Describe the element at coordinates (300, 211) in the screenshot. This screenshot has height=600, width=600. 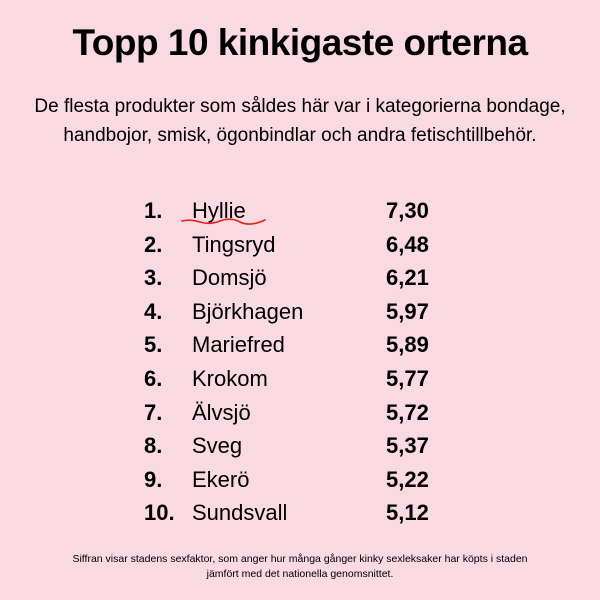
I see `ranking-row: 1. Hyllie 7,30` at that location.